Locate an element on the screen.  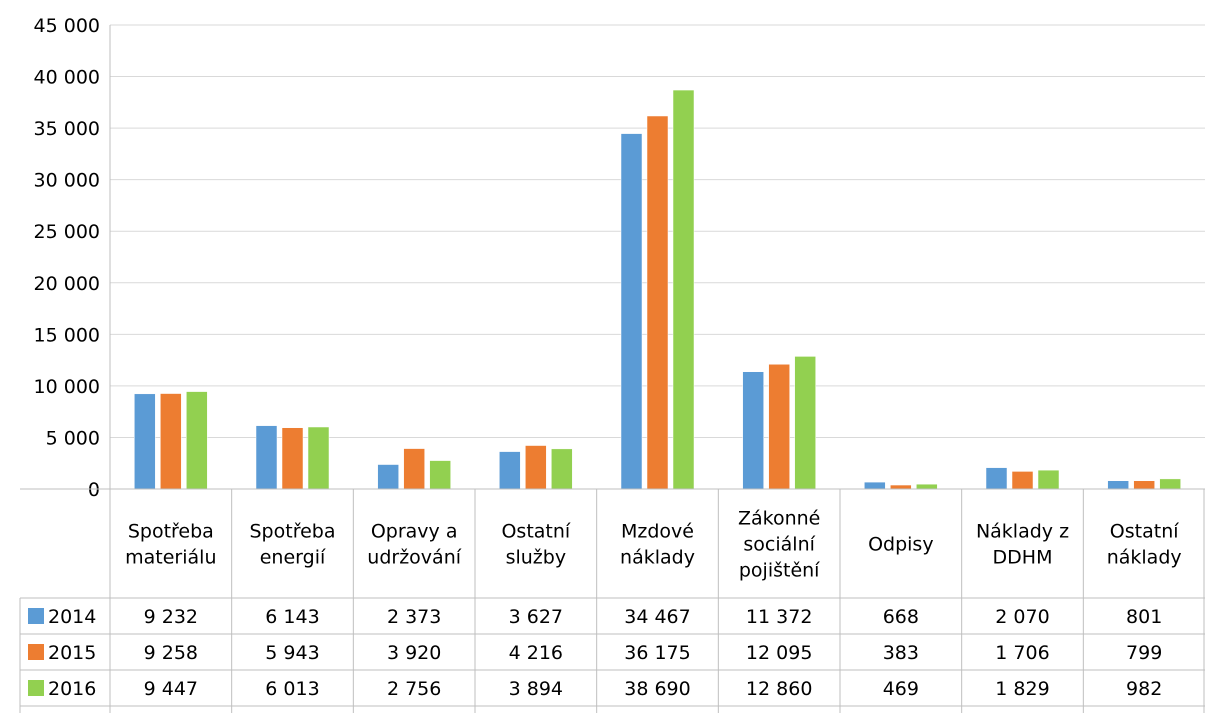
y-tick-label: 0 is located at coordinates (94, 490).